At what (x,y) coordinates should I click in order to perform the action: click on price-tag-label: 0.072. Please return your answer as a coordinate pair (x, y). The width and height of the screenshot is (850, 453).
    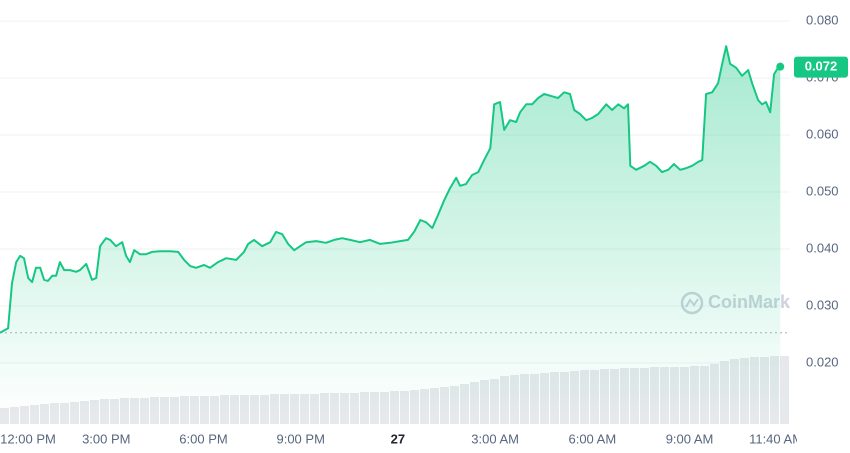
    Looking at the image, I should click on (821, 66).